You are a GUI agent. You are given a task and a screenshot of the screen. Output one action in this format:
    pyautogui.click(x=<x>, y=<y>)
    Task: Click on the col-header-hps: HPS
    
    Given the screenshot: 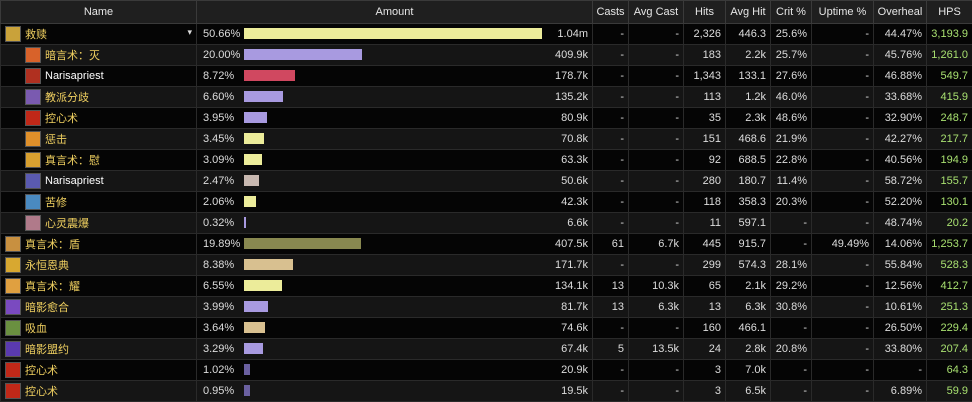 What is the action you would take?
    pyautogui.click(x=949, y=12)
    